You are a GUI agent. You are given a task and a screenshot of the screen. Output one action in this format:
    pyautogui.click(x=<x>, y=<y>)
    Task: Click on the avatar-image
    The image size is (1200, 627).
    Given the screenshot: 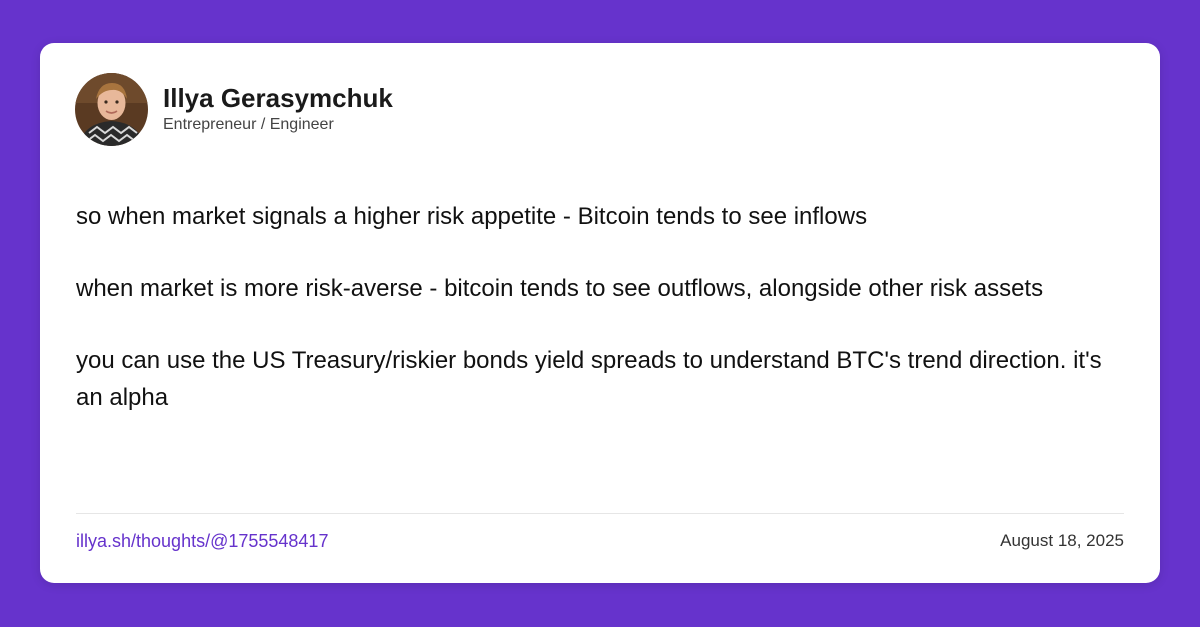 What is the action you would take?
    pyautogui.click(x=111, y=109)
    